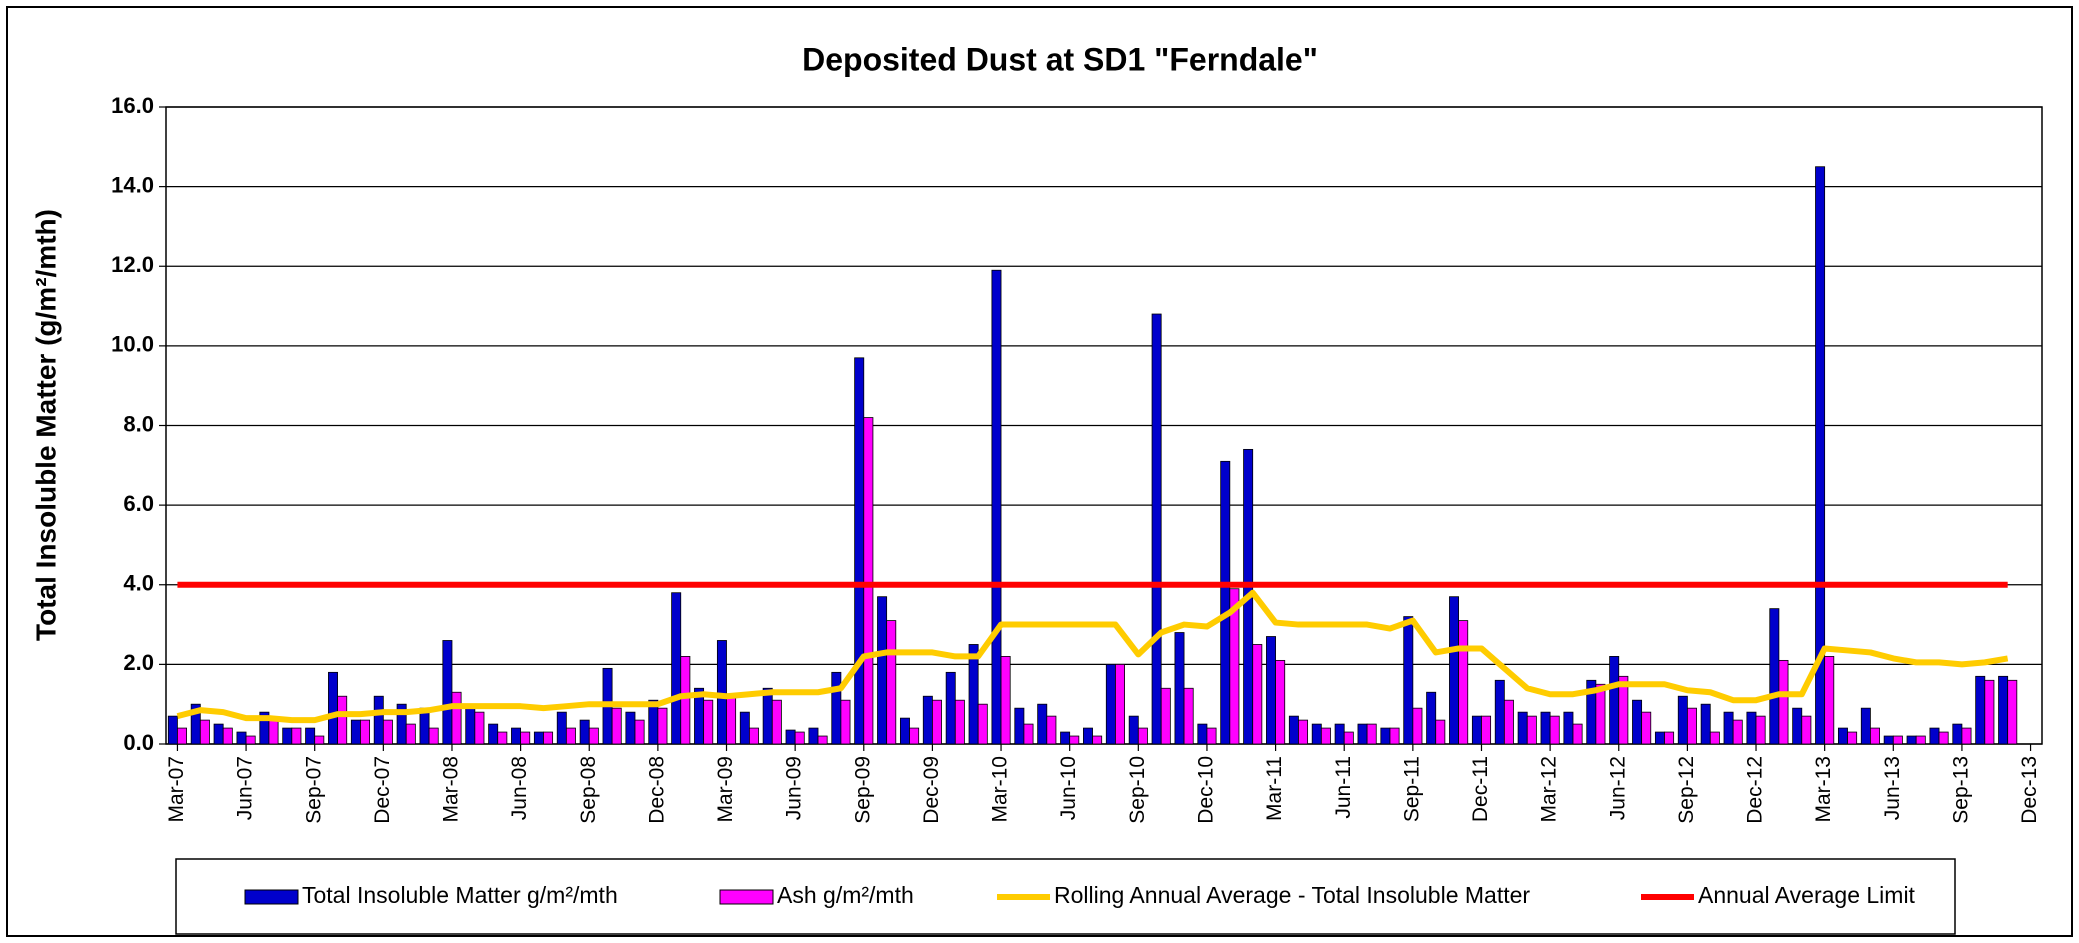 This screenshot has height=943, width=2079. What do you see at coordinates (1892, 788) in the screenshot?
I see `x-tick-label: Jun-13` at bounding box center [1892, 788].